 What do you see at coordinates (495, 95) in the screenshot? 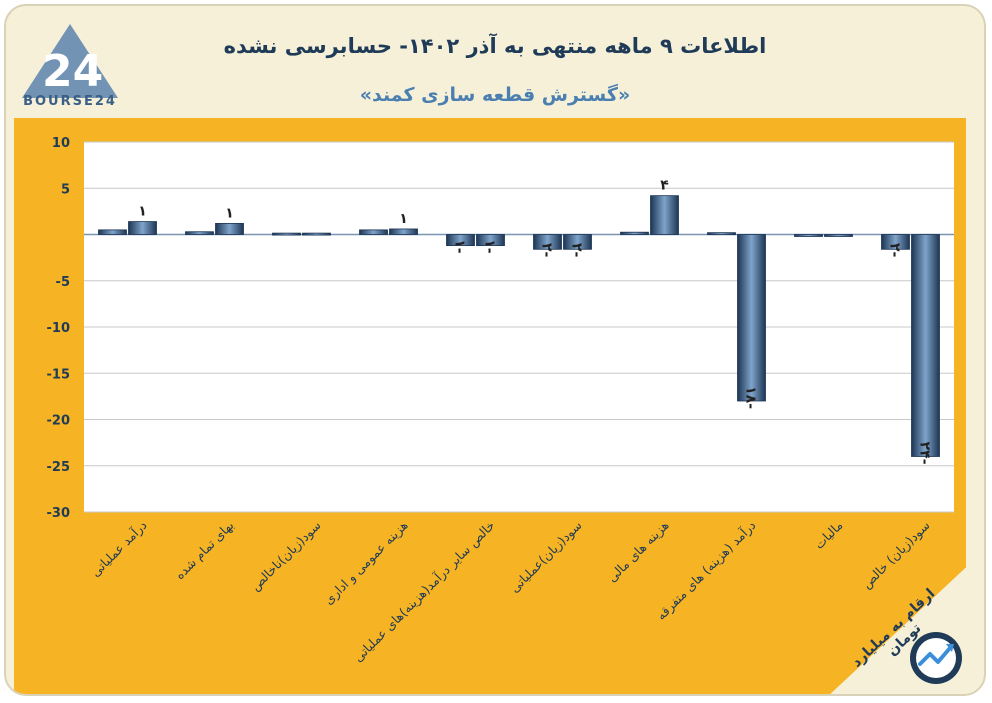
I see `chart-subtitle: «گسترش قطعه سازی کمند»` at bounding box center [495, 95].